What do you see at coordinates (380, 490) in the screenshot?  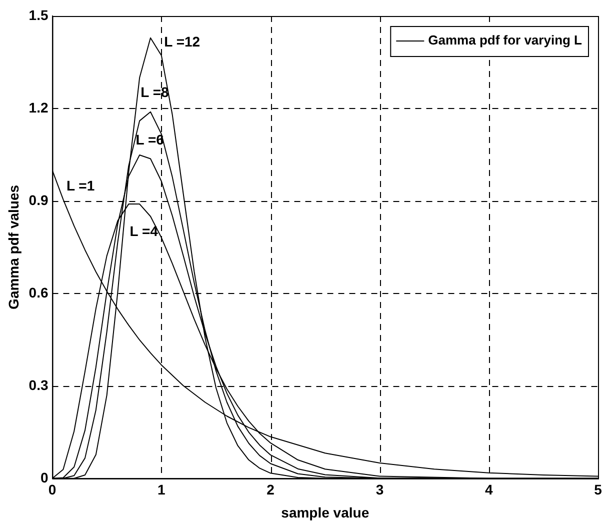 I see `x-tick-label: 3` at bounding box center [380, 490].